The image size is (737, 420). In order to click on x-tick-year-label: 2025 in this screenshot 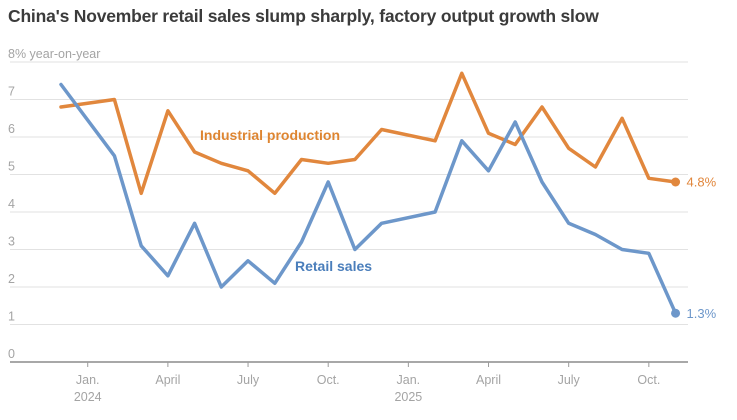, I will do `click(408, 397)`.